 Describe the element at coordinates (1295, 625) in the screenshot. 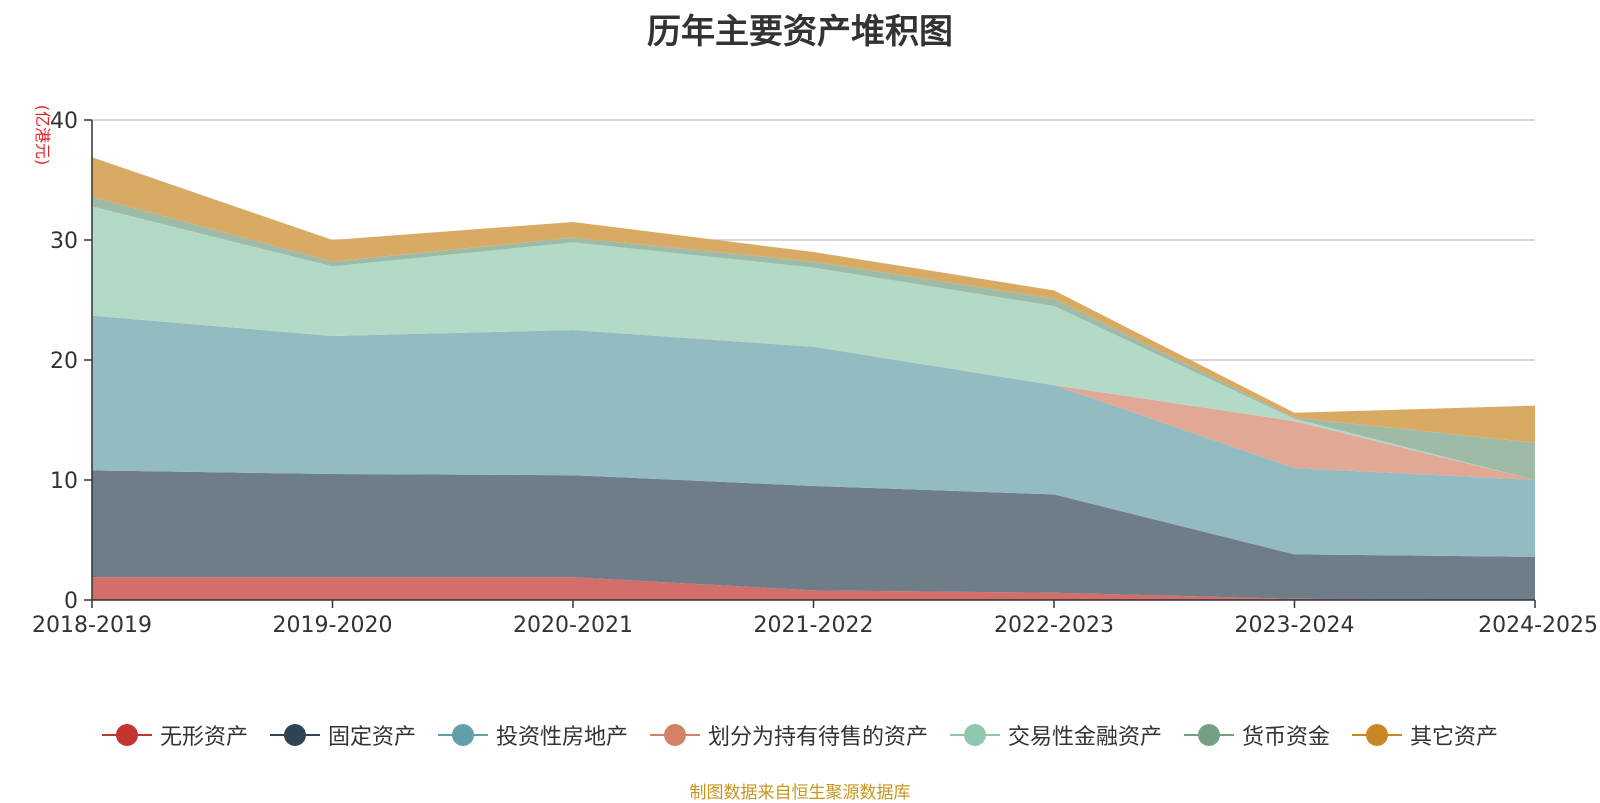

I see `x-tick-label: 2023-2024` at that location.